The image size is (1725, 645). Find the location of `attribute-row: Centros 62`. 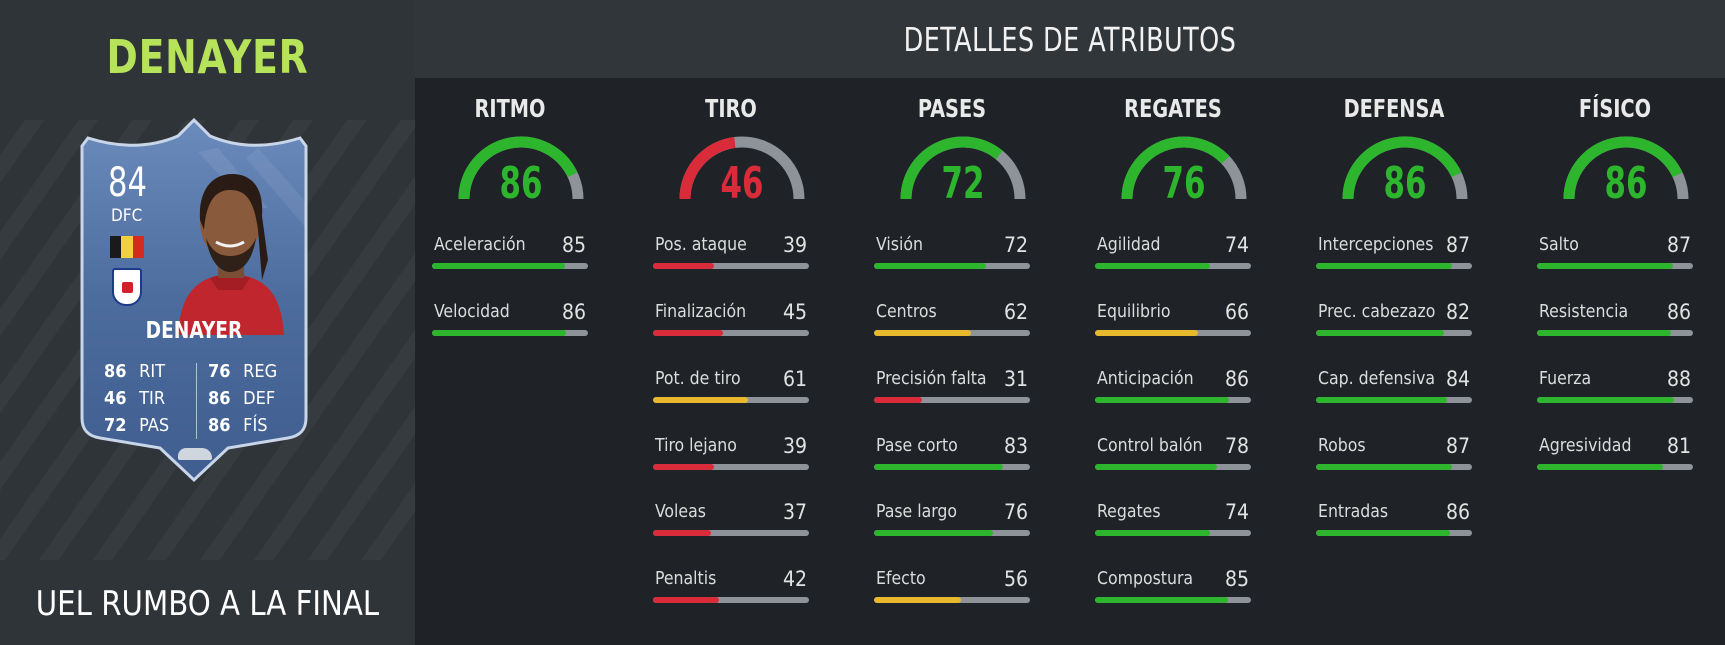

attribute-row: Centros 62 is located at coordinates (952, 321).